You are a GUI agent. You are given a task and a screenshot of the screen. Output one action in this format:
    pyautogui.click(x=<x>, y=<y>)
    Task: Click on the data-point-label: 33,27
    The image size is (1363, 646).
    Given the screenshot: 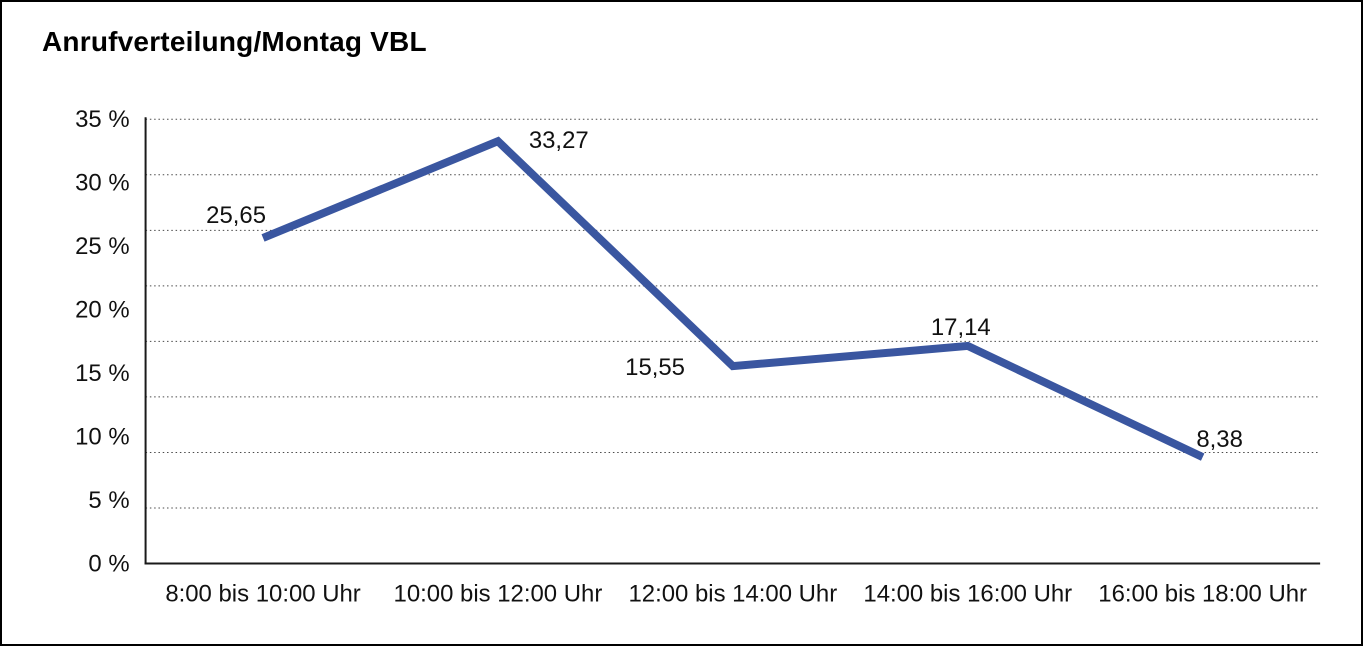 What is the action you would take?
    pyautogui.click(x=559, y=140)
    